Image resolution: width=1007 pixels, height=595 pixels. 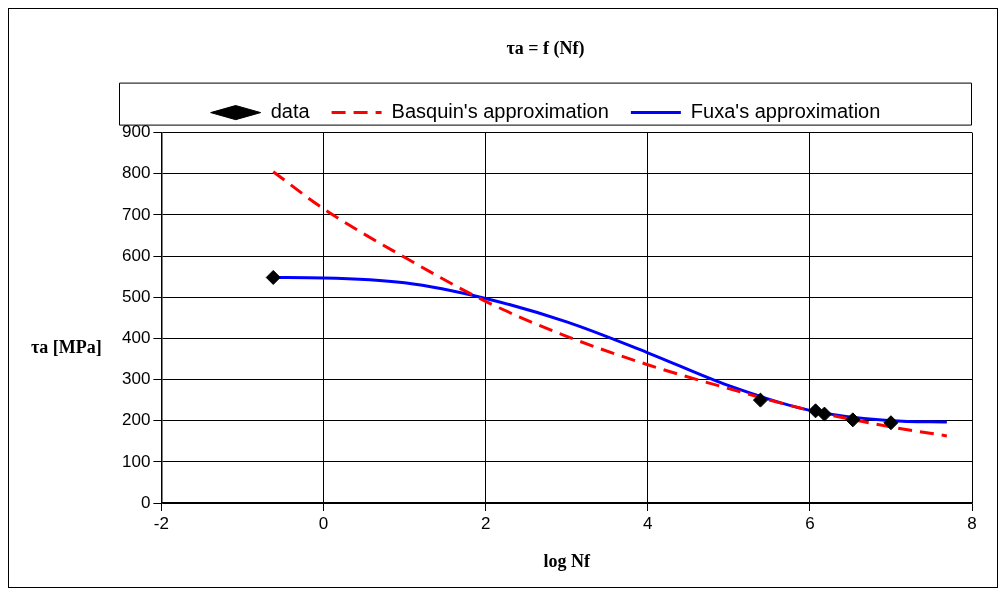 What do you see at coordinates (545, 49) in the screenshot?
I see `chart-title: τa = f (Nf)` at bounding box center [545, 49].